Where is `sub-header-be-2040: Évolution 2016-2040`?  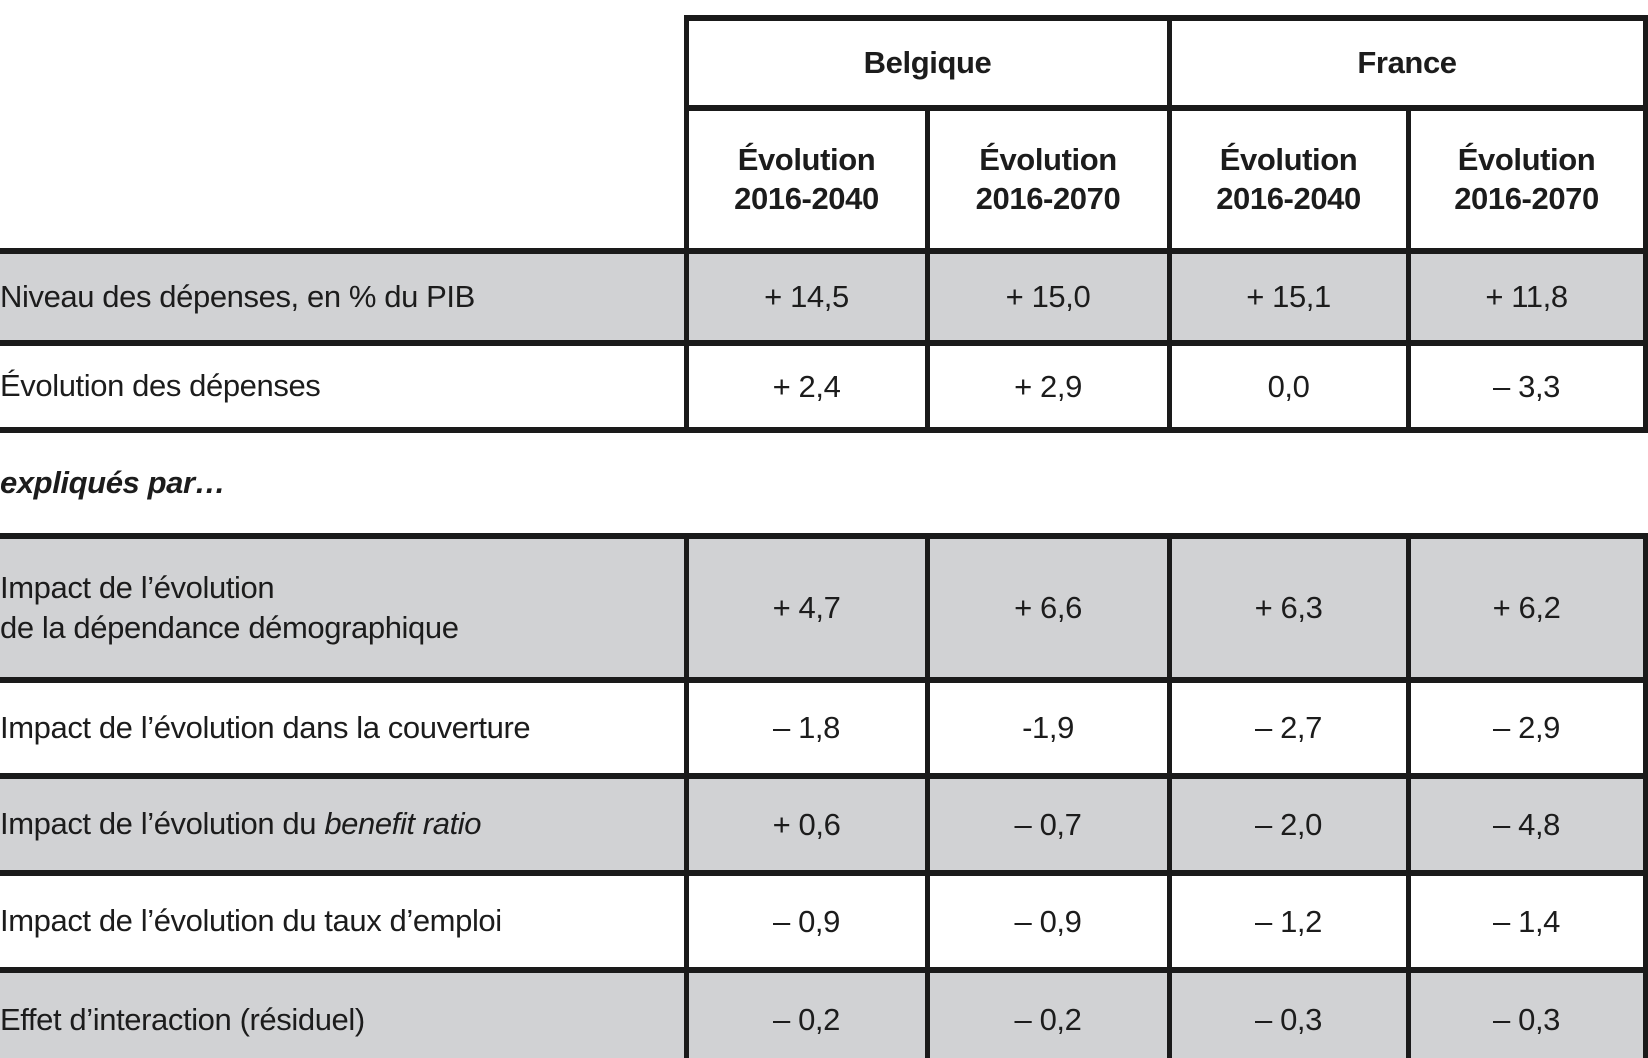
sub-header-be-2040: Évolution 2016-2040 is located at coordinates (806, 179).